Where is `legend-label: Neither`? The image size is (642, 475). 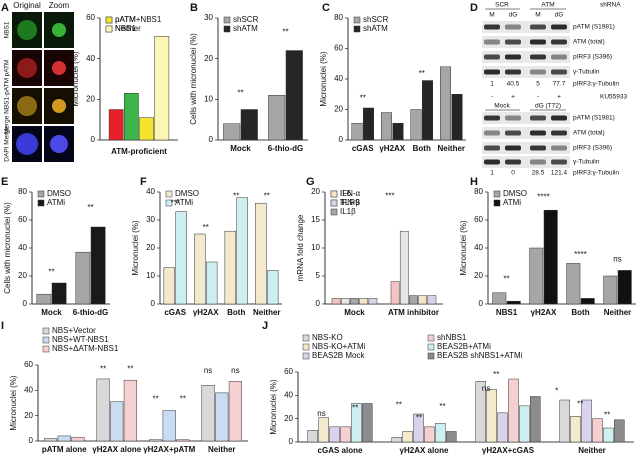 legend-label: Neither is located at coordinates (128, 28).